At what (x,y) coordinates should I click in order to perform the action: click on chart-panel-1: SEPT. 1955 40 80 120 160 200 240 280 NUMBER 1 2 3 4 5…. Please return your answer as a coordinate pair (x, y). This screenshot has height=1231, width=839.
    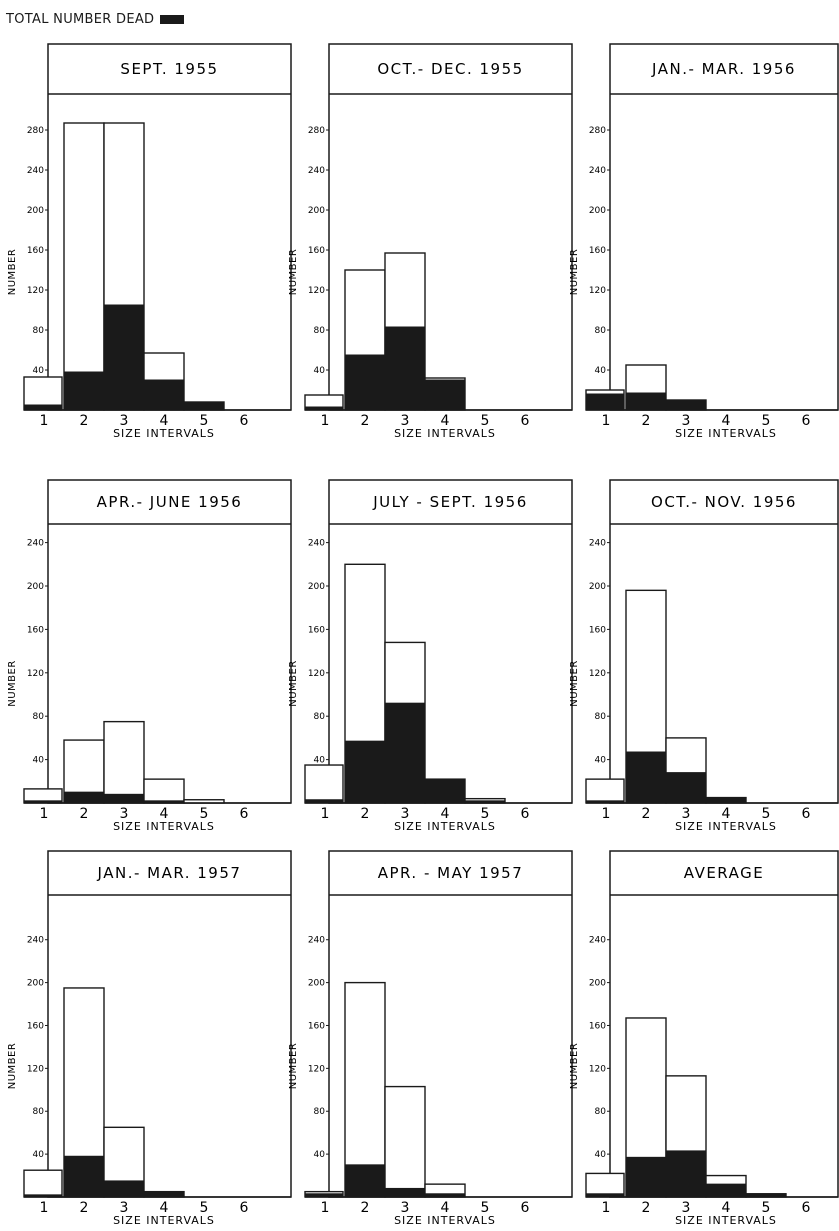
    Looking at the image, I should click on (149, 241).